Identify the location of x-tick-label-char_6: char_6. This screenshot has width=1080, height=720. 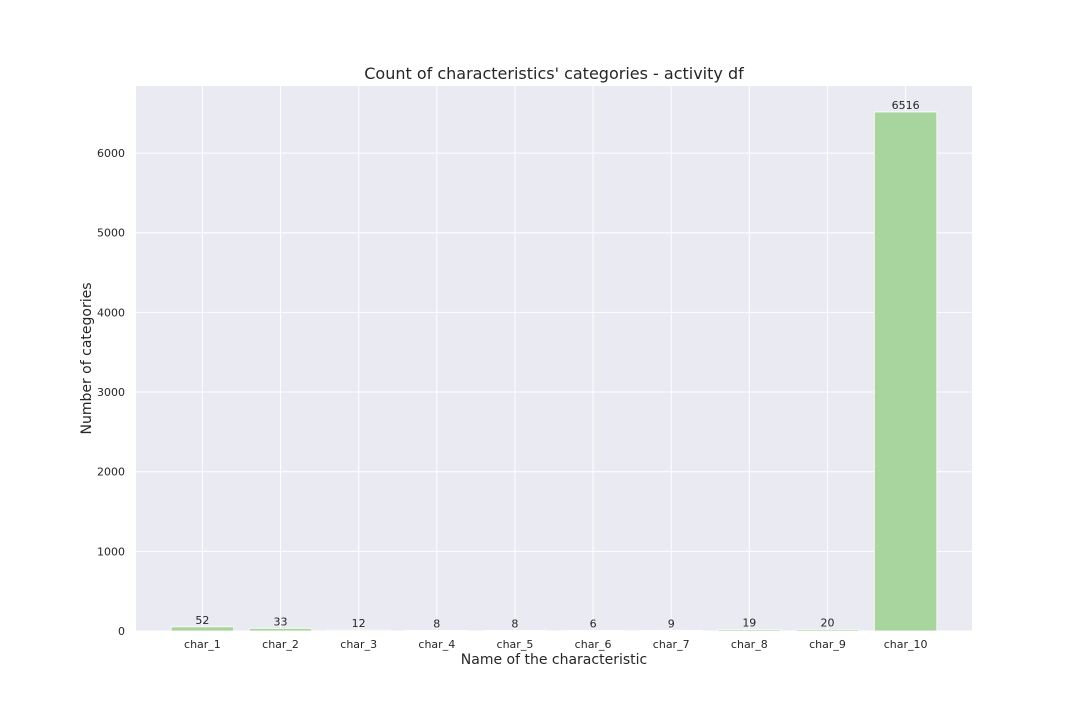
(593, 644).